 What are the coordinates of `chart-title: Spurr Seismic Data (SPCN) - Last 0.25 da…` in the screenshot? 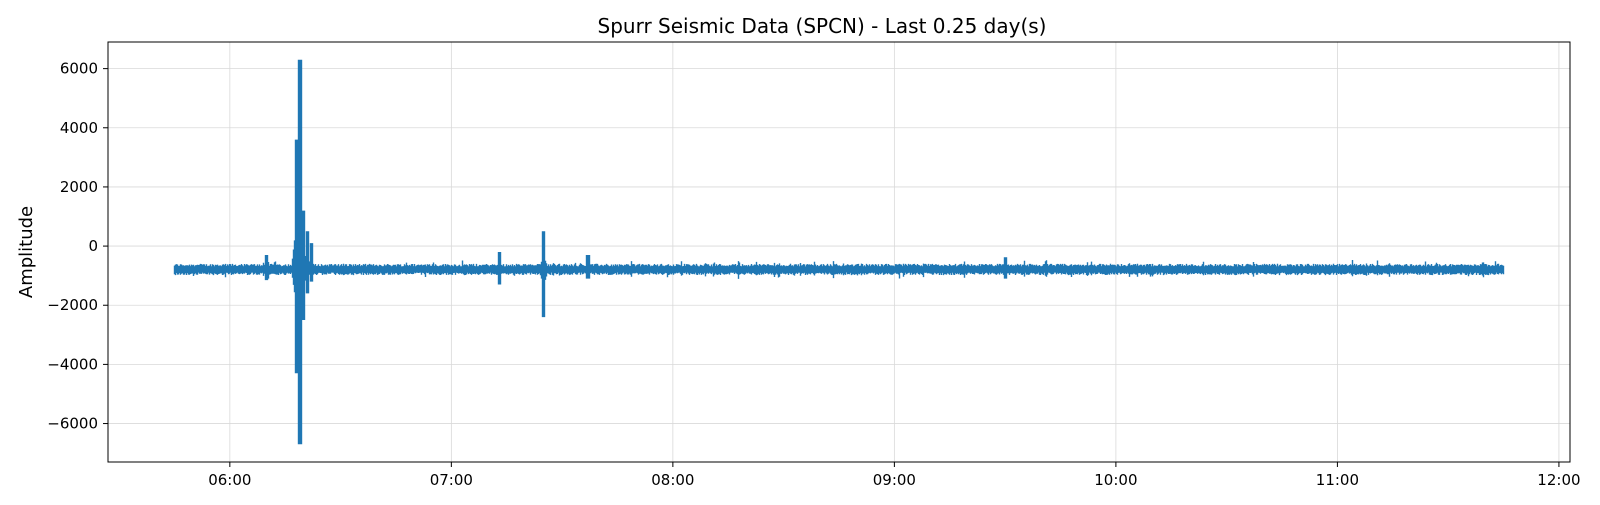 It's located at (822, 26).